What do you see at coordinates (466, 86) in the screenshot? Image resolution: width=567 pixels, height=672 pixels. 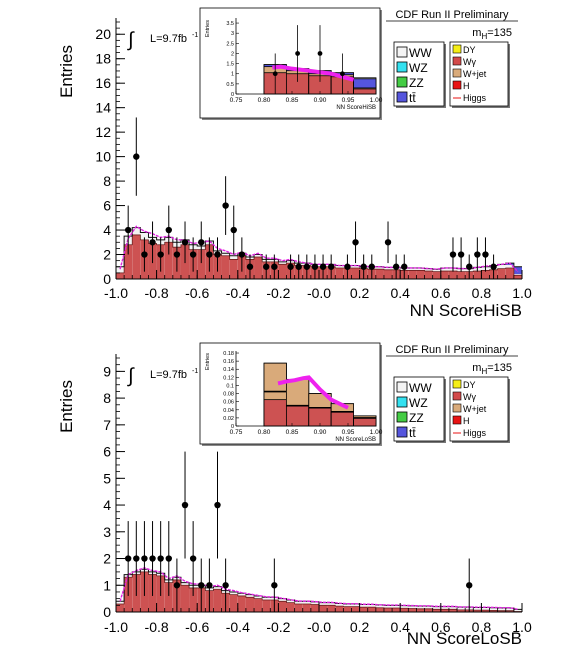 I see `legend-label: H` at bounding box center [466, 86].